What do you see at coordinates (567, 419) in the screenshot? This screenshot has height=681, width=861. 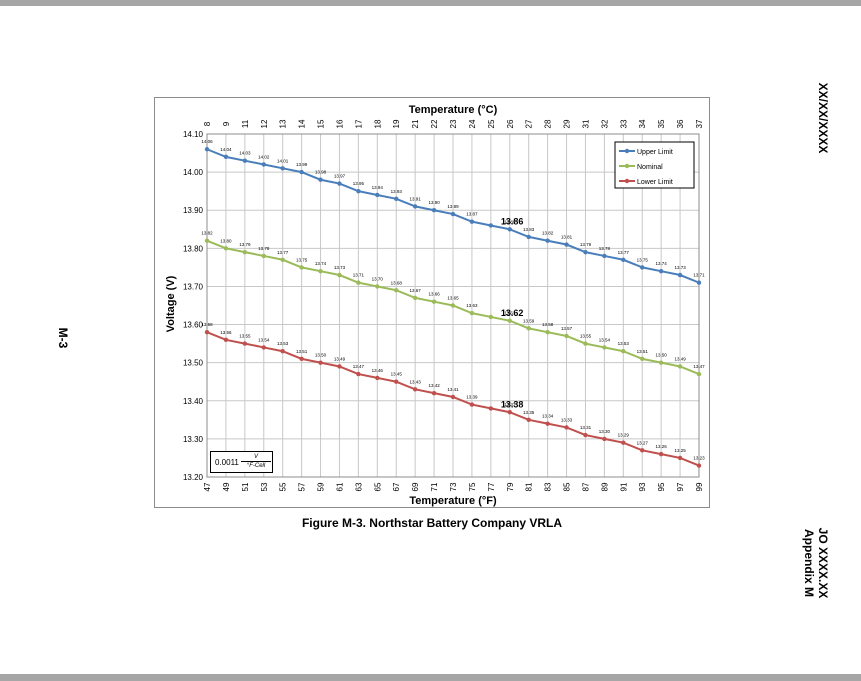 I see `data-label: 13.33` at bounding box center [567, 419].